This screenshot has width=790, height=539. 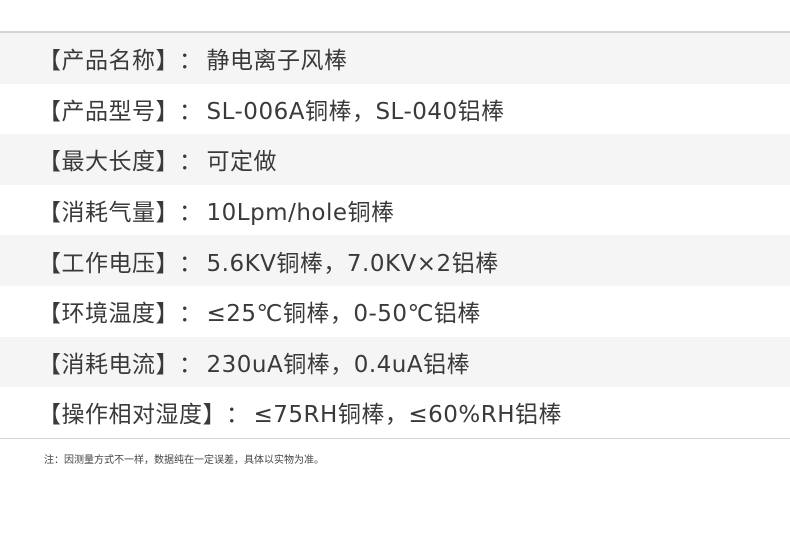 I want to click on spec-label: 【产品型号】, so click(x=108, y=111).